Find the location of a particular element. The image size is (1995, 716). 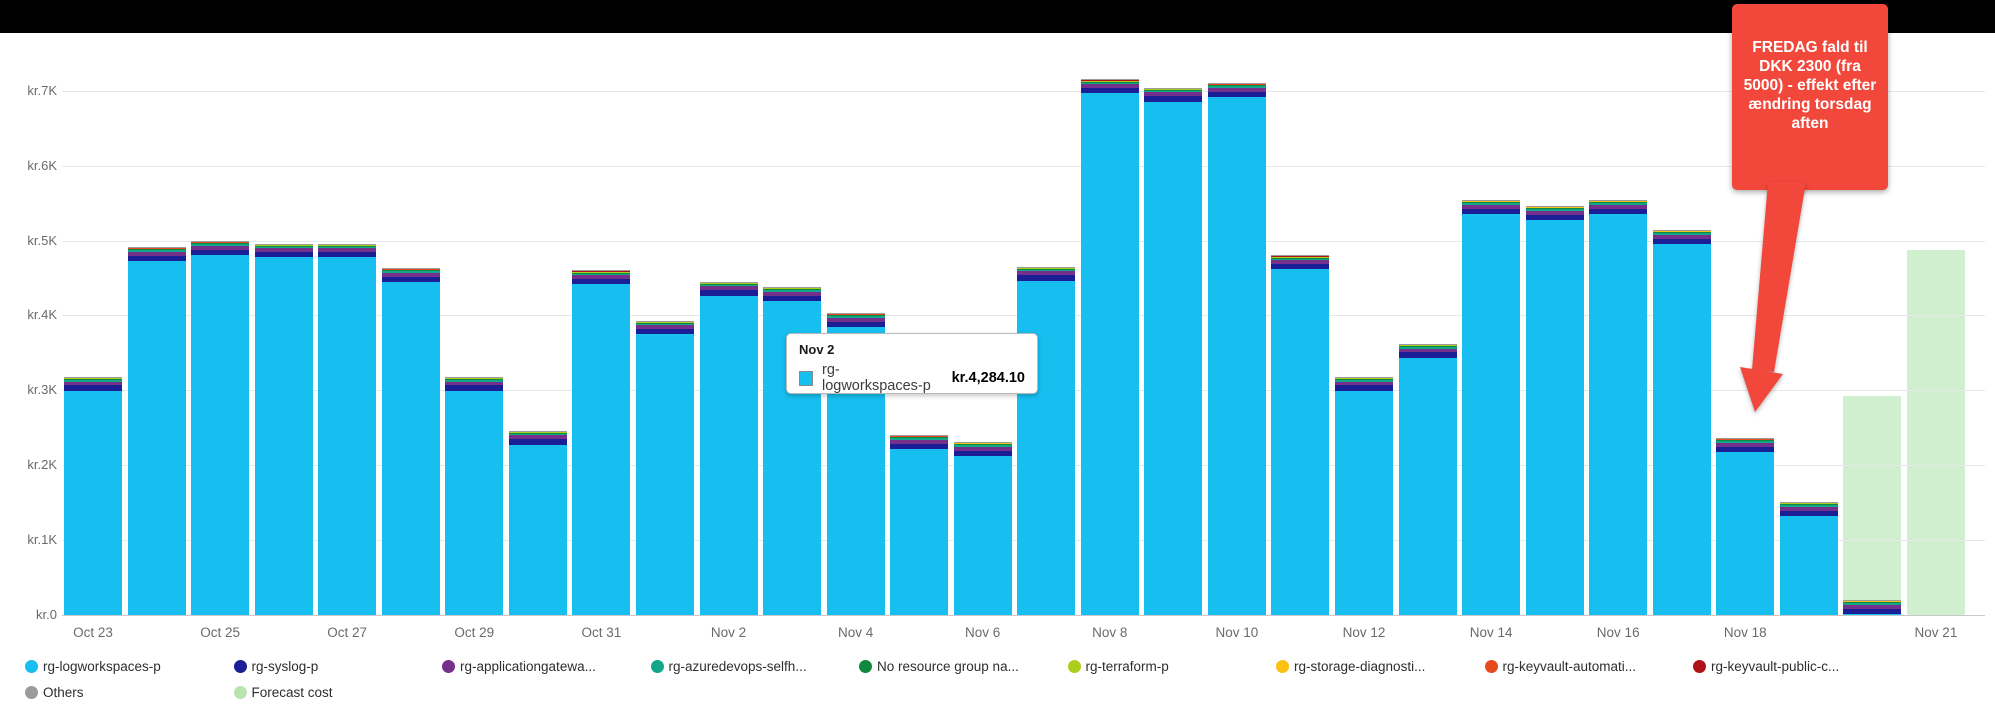

x-axis-tick-label: Nov 16 is located at coordinates (1618, 632).